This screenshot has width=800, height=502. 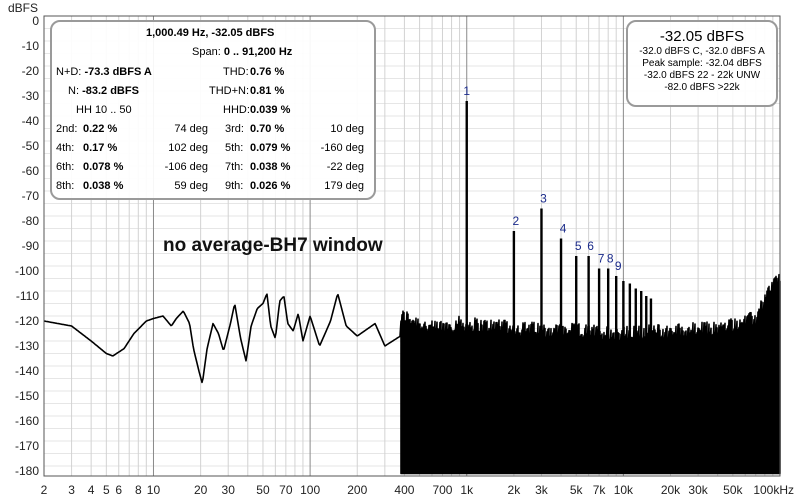 I want to click on thd-label: THD:, so click(x=236, y=72).